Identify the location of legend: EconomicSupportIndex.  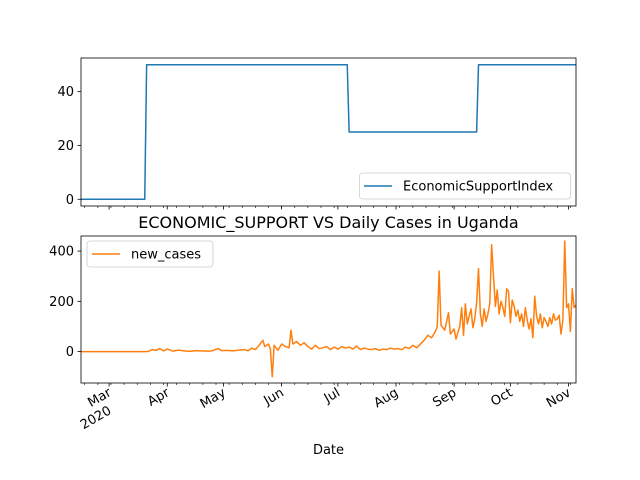
(465, 186).